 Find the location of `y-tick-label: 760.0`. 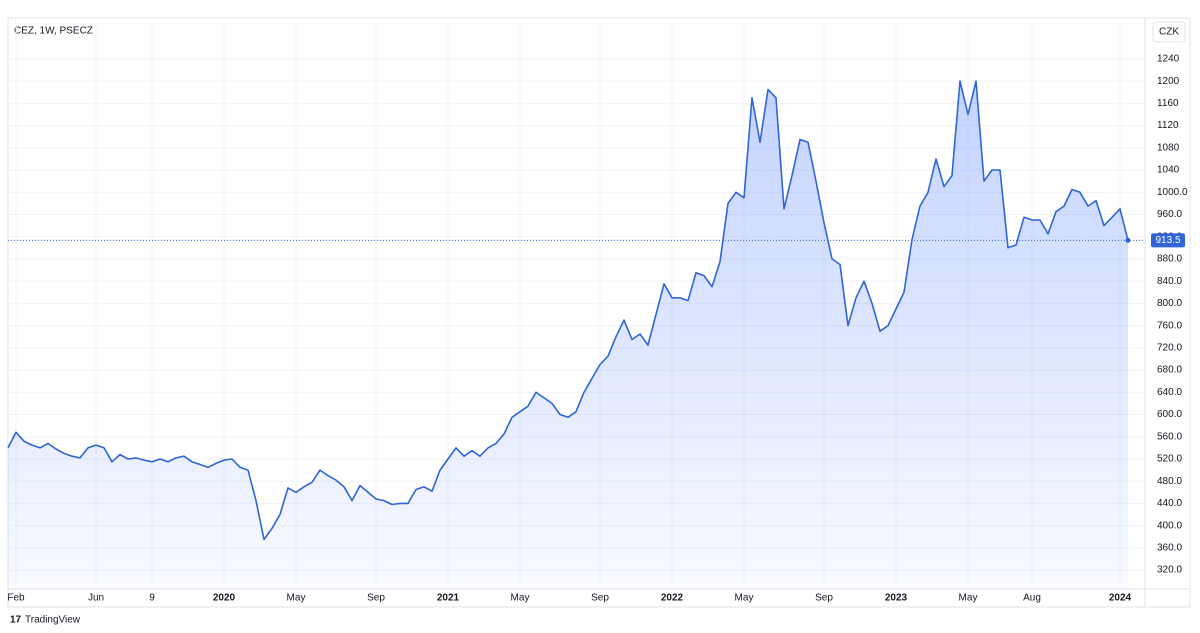

y-tick-label: 760.0 is located at coordinates (1169, 325).